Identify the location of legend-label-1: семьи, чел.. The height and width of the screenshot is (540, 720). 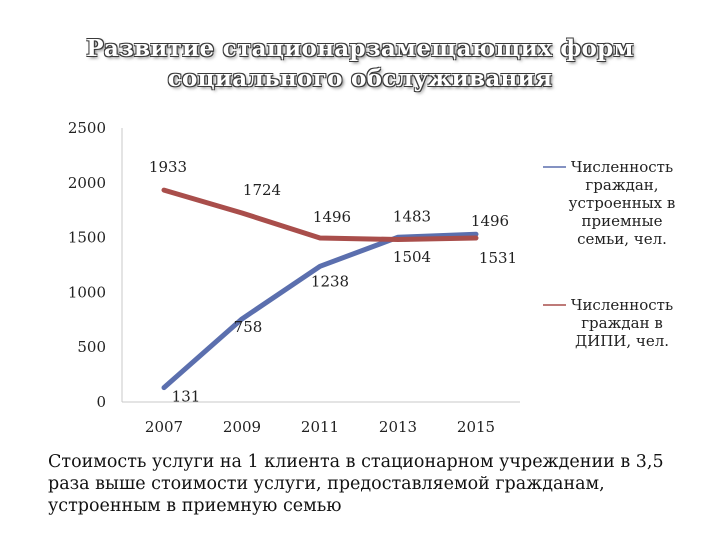
(622, 239).